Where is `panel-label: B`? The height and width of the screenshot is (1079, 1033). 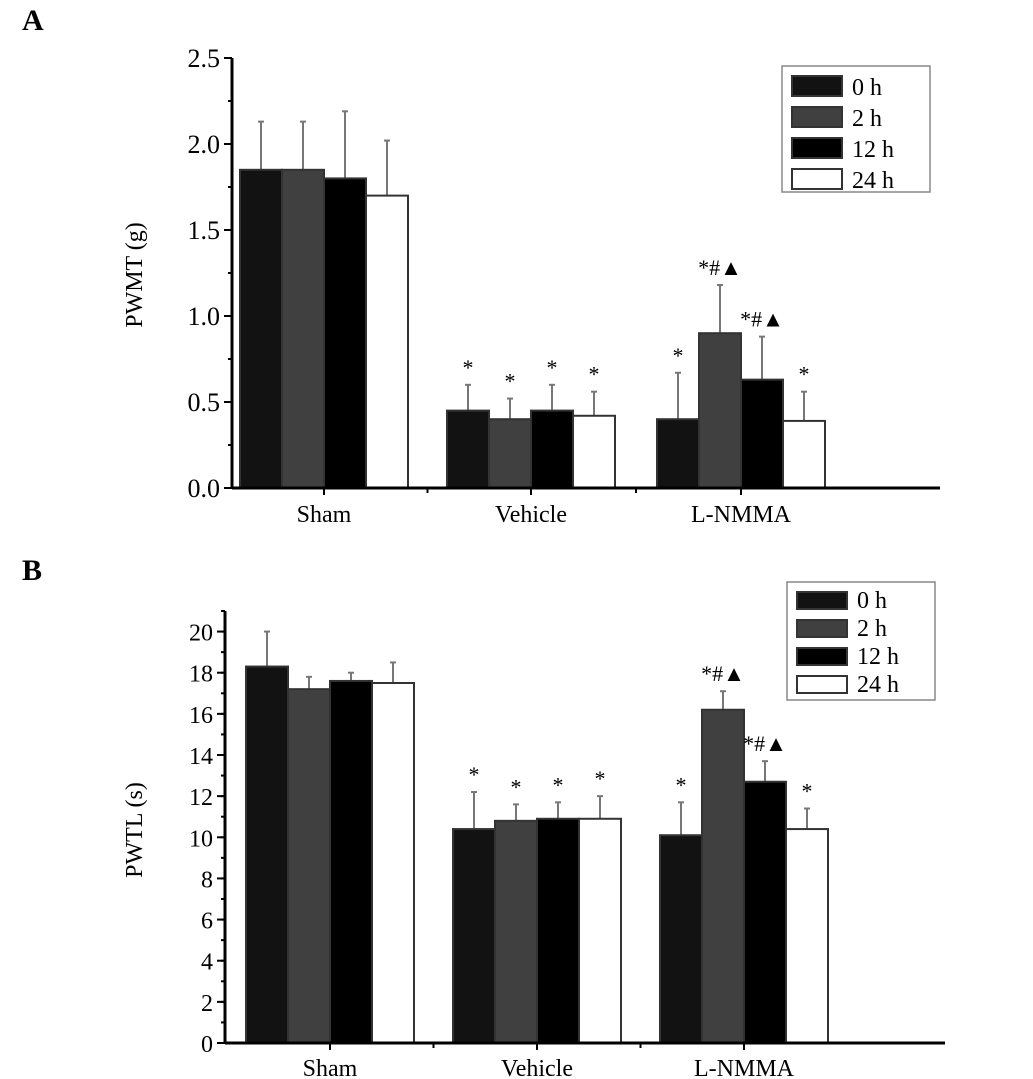
panel-label: B is located at coordinates (32, 570).